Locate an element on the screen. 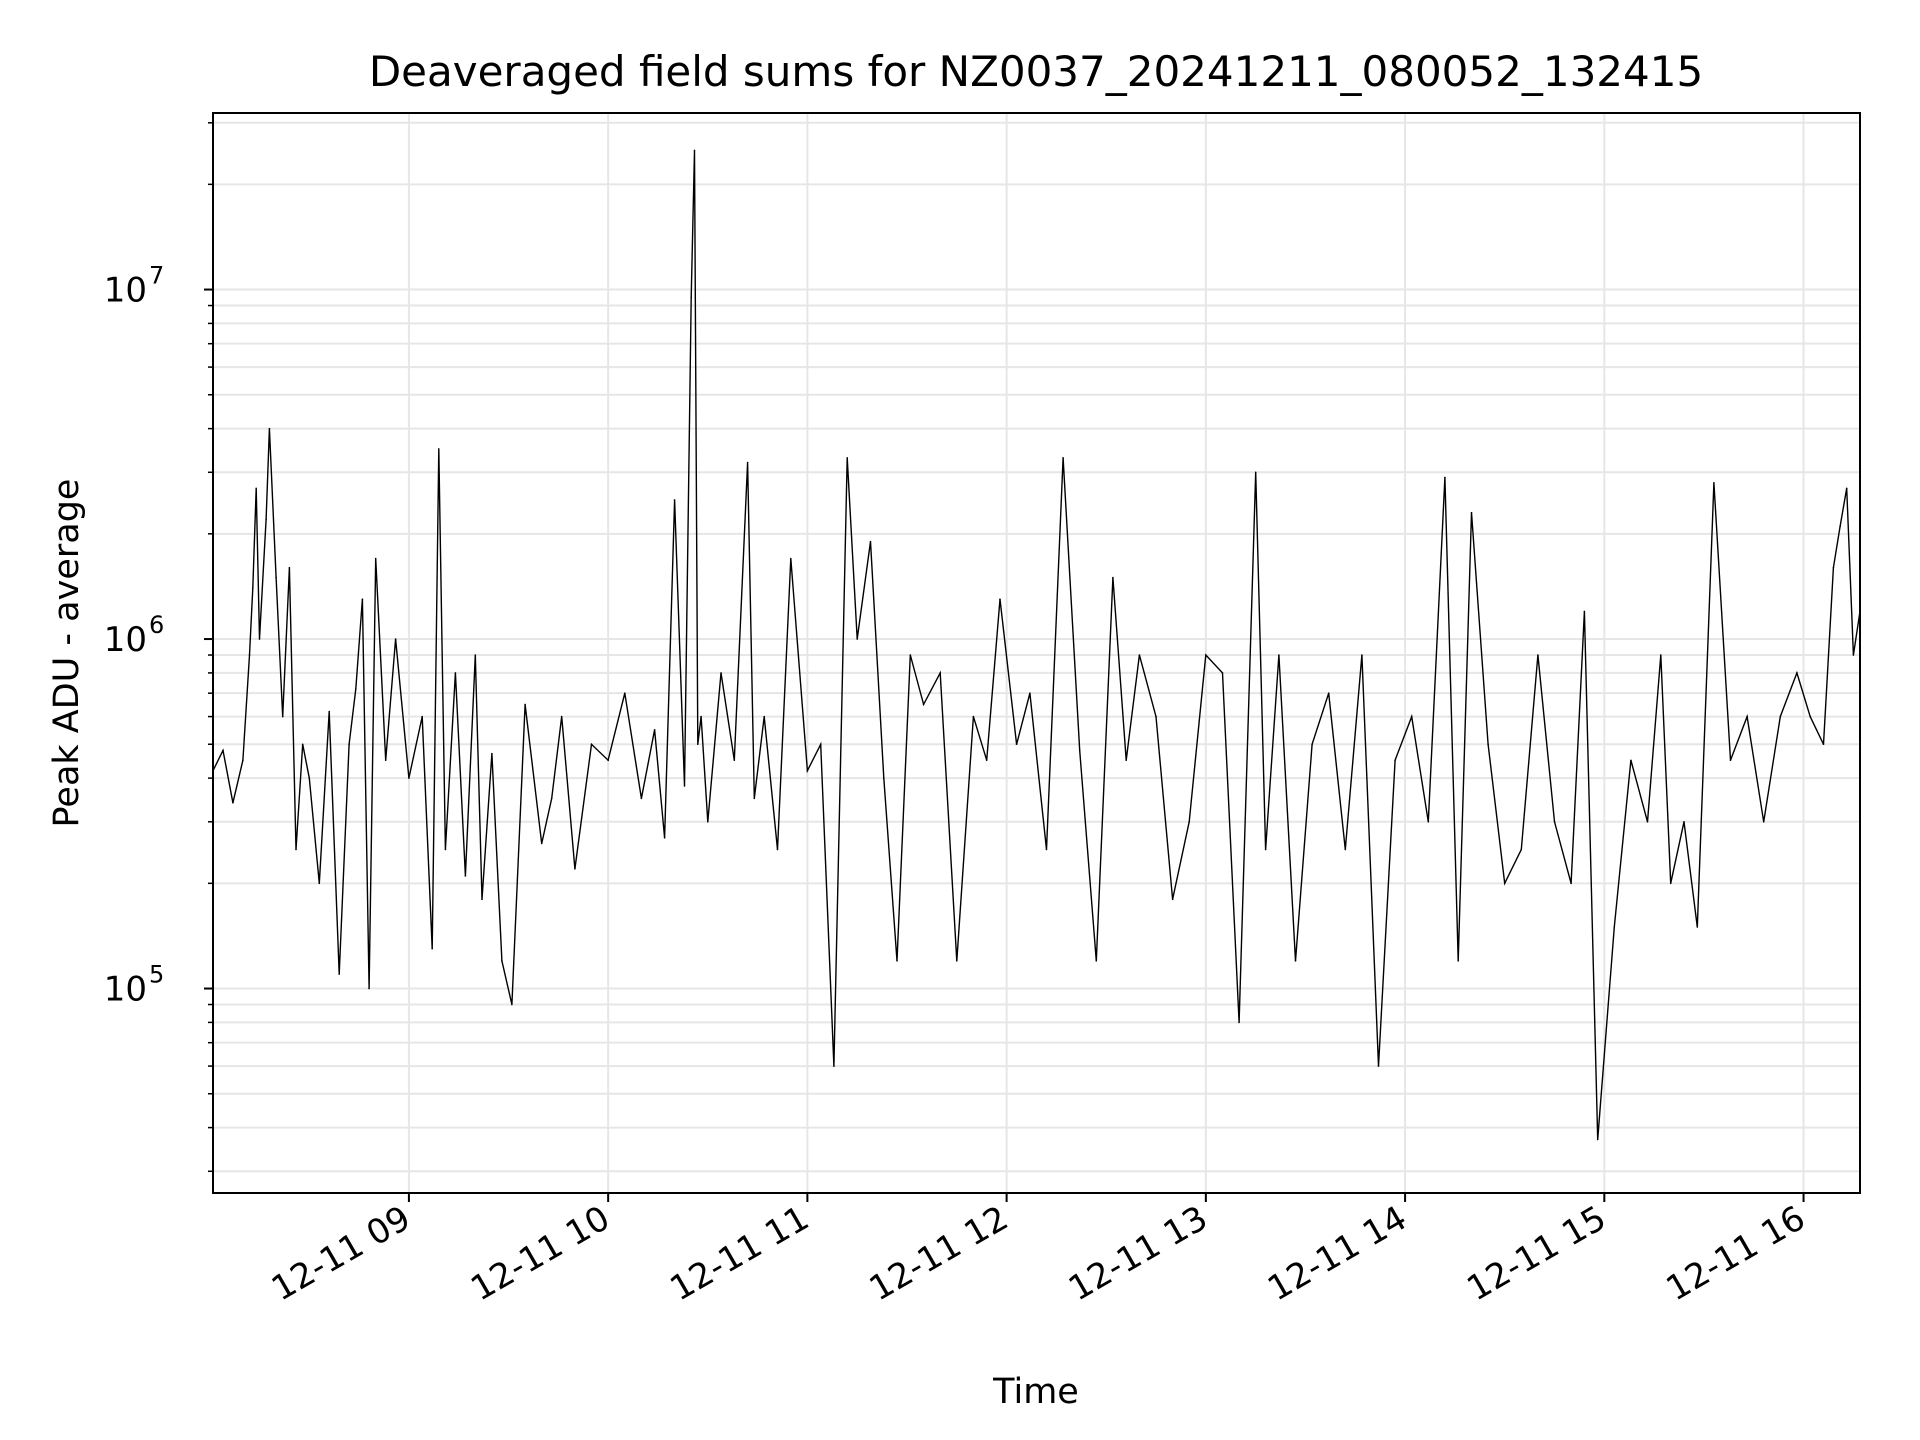 This screenshot has width=1920, height=1440. x-axis-label: Time is located at coordinates (1035, 1392).